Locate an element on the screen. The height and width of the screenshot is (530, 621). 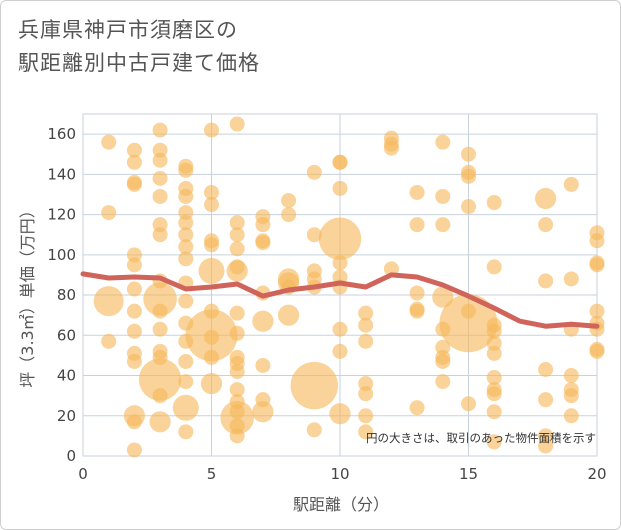
x-tick-label: 15 is located at coordinates (468, 474).